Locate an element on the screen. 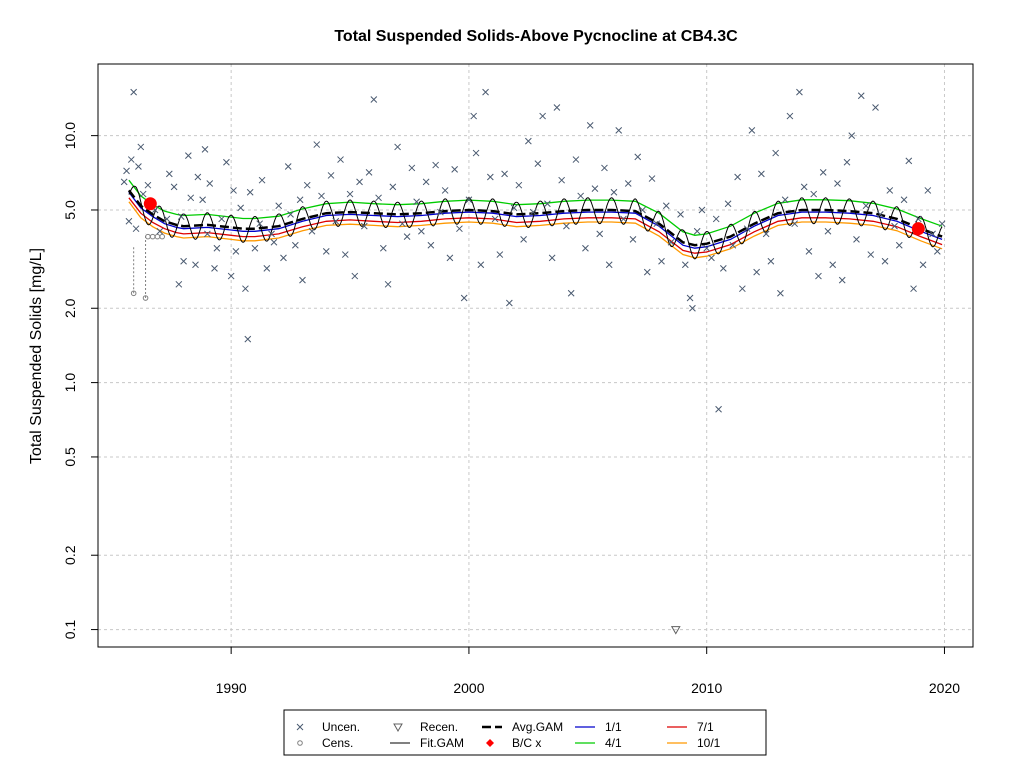  legend-entry-blue-line: 1/1 is located at coordinates (598, 727).